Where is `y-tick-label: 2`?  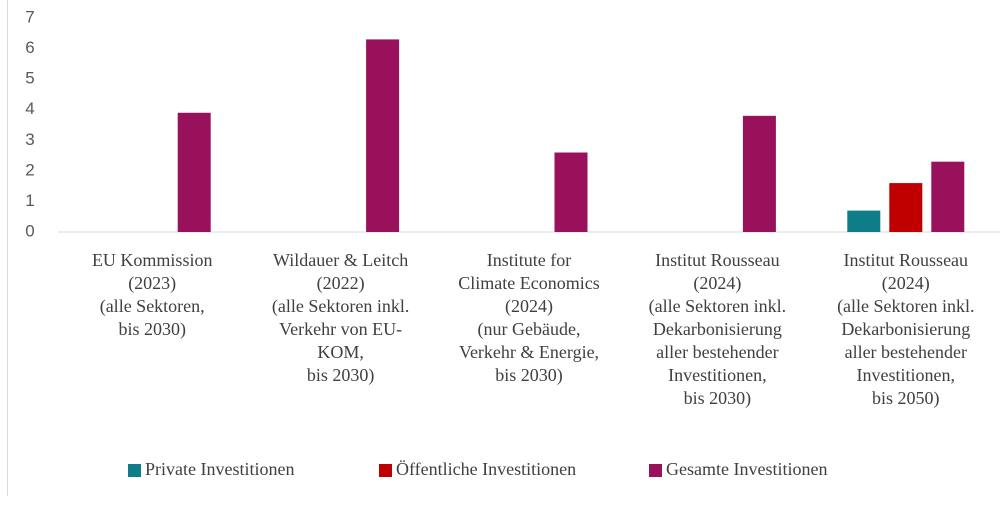 y-tick-label: 2 is located at coordinates (29, 169).